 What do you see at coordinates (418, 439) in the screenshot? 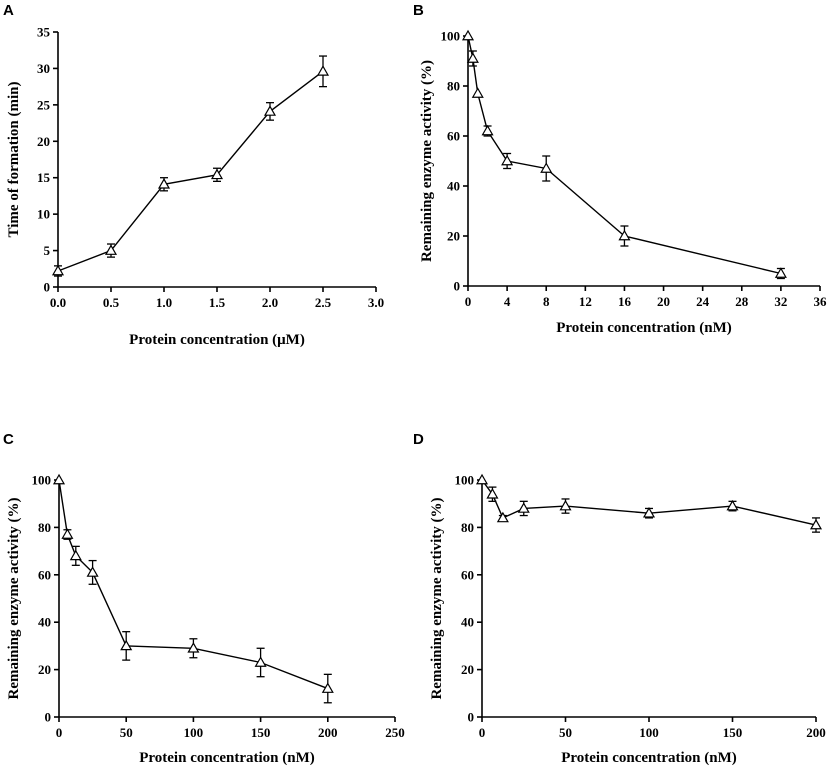
I see `panel-letter-d: D` at bounding box center [418, 439].